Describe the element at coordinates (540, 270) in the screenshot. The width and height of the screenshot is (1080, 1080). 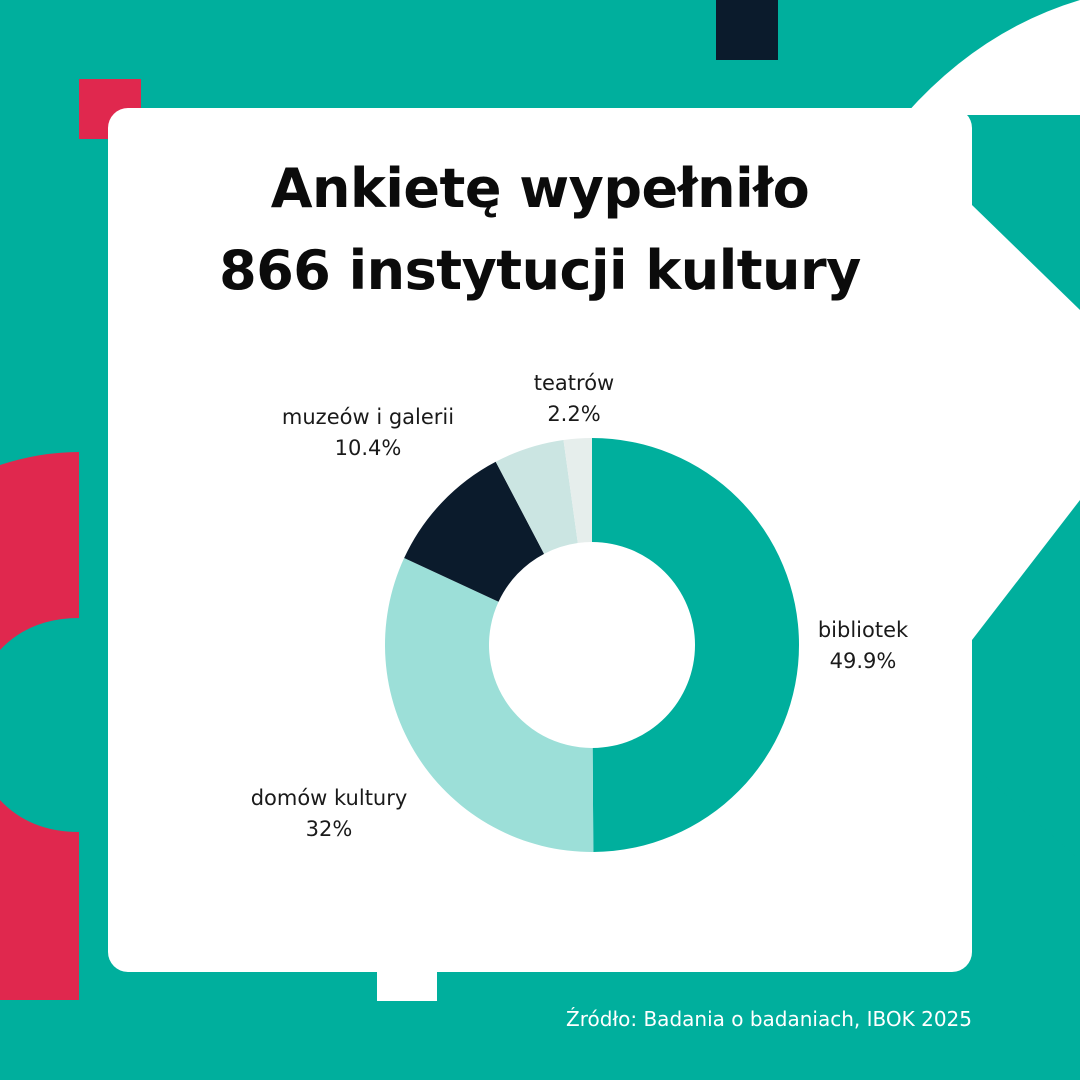
I see `title-line-2: 866 instytucji kultury` at that location.